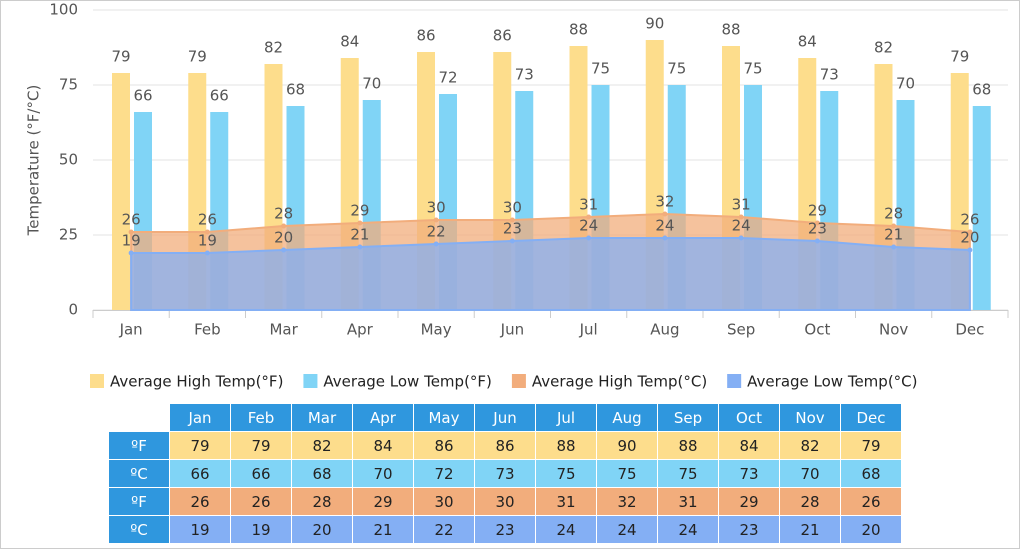  I want to click on table-header-cell: Oct, so click(749, 417).